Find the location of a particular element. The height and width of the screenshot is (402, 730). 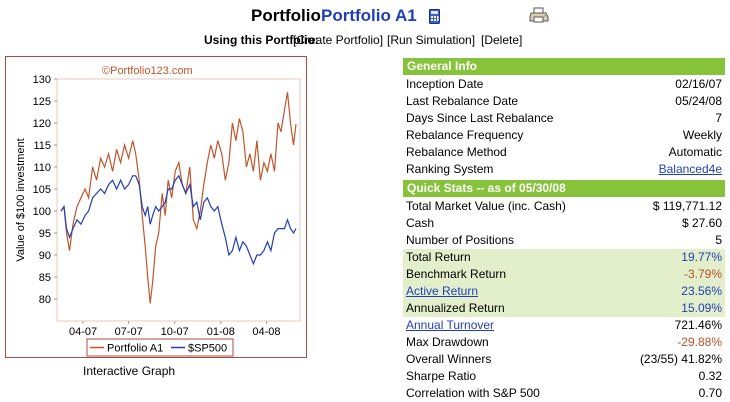

stat-value: 05/24/08 is located at coordinates (698, 101).